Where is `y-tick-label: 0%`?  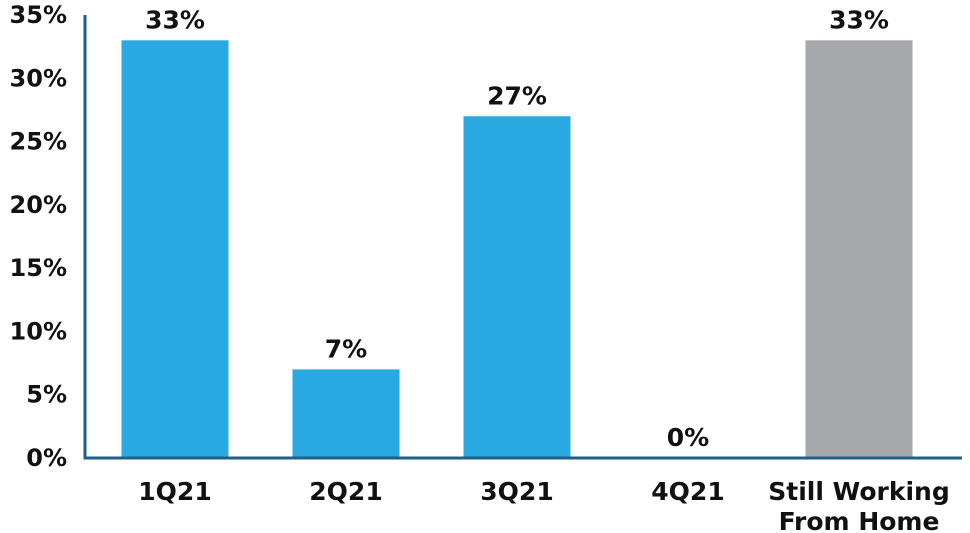
y-tick-label: 0% is located at coordinates (46, 458).